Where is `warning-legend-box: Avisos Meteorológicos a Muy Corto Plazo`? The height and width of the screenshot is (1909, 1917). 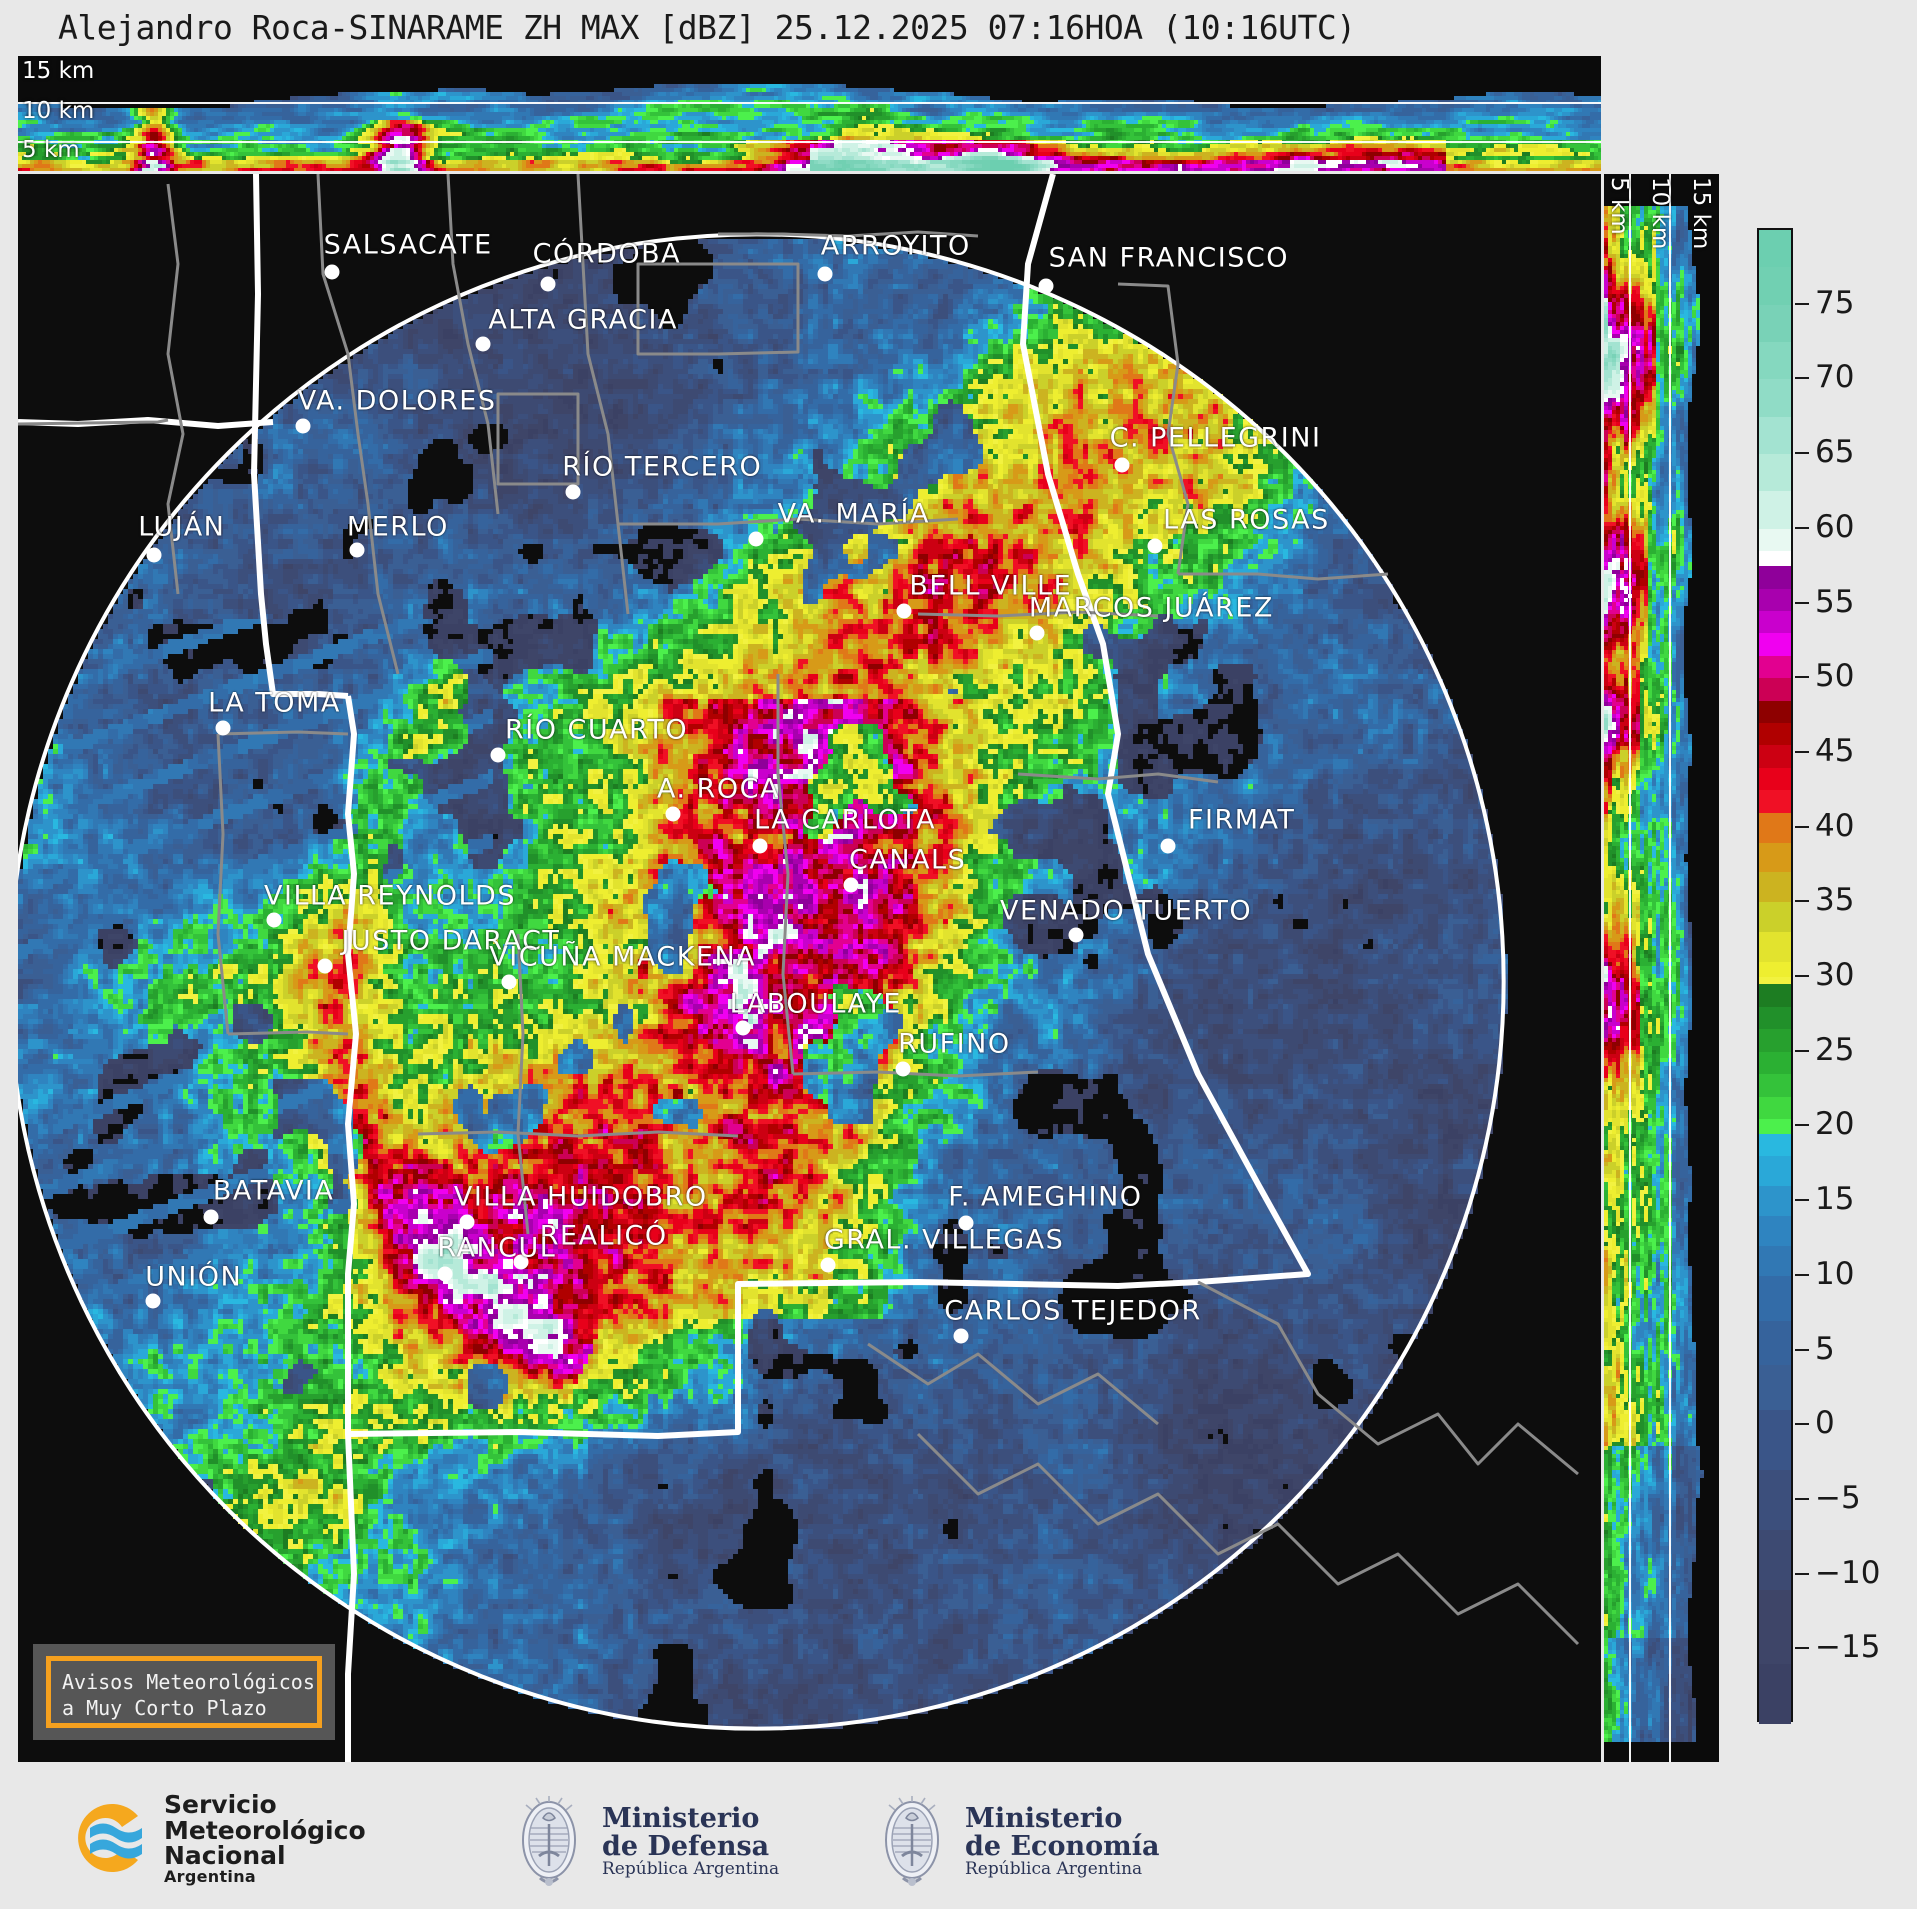 warning-legend-box: Avisos Meteorológicos a Muy Corto Plazo is located at coordinates (184, 1692).